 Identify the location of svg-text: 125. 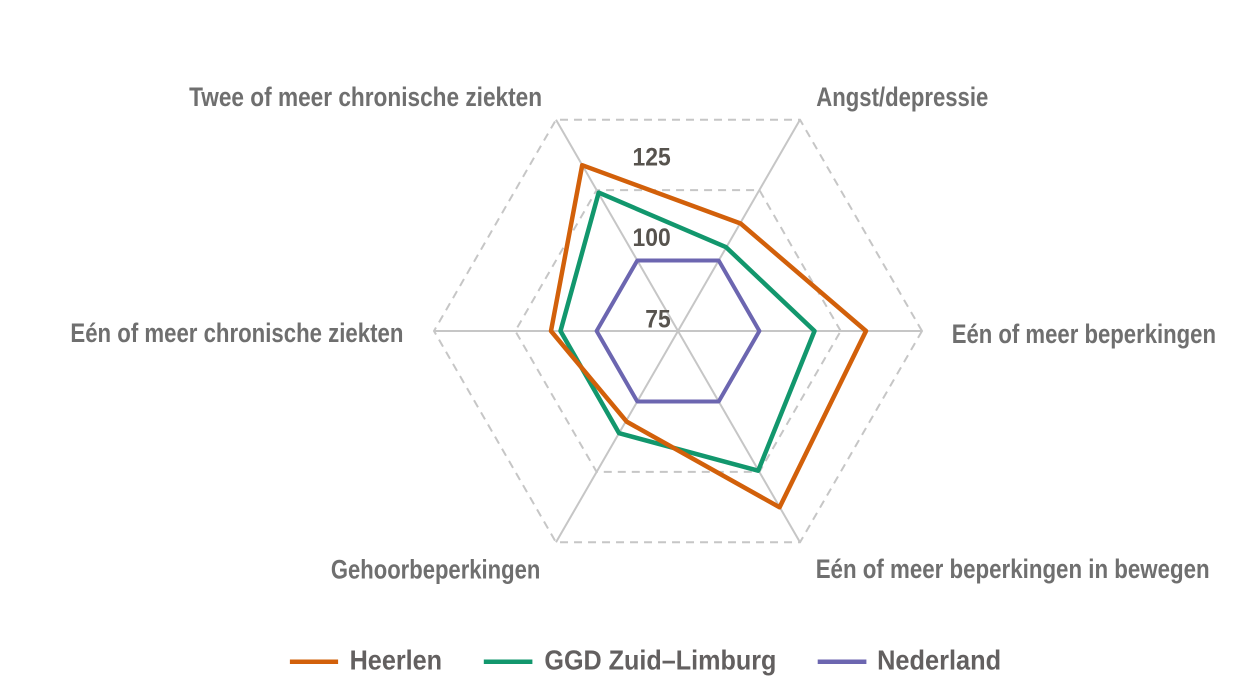
(652, 157).